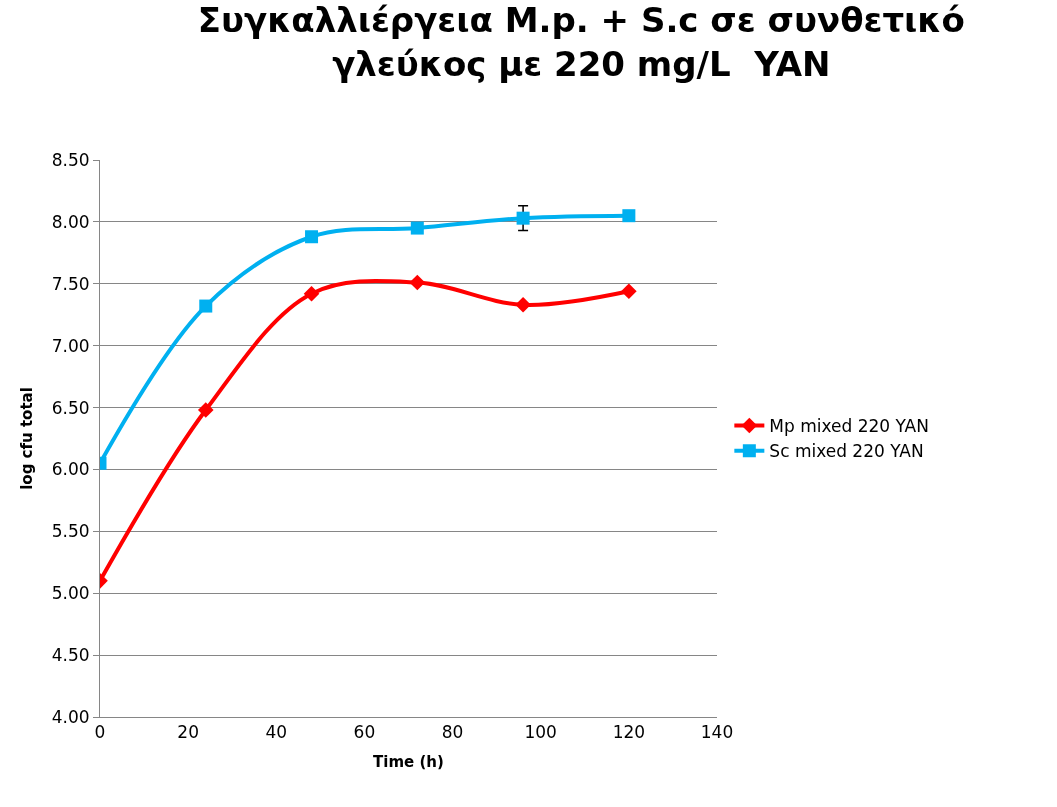 The height and width of the screenshot is (807, 1057). I want to click on legend-label: Mp mixed 220 YAN, so click(849, 426).